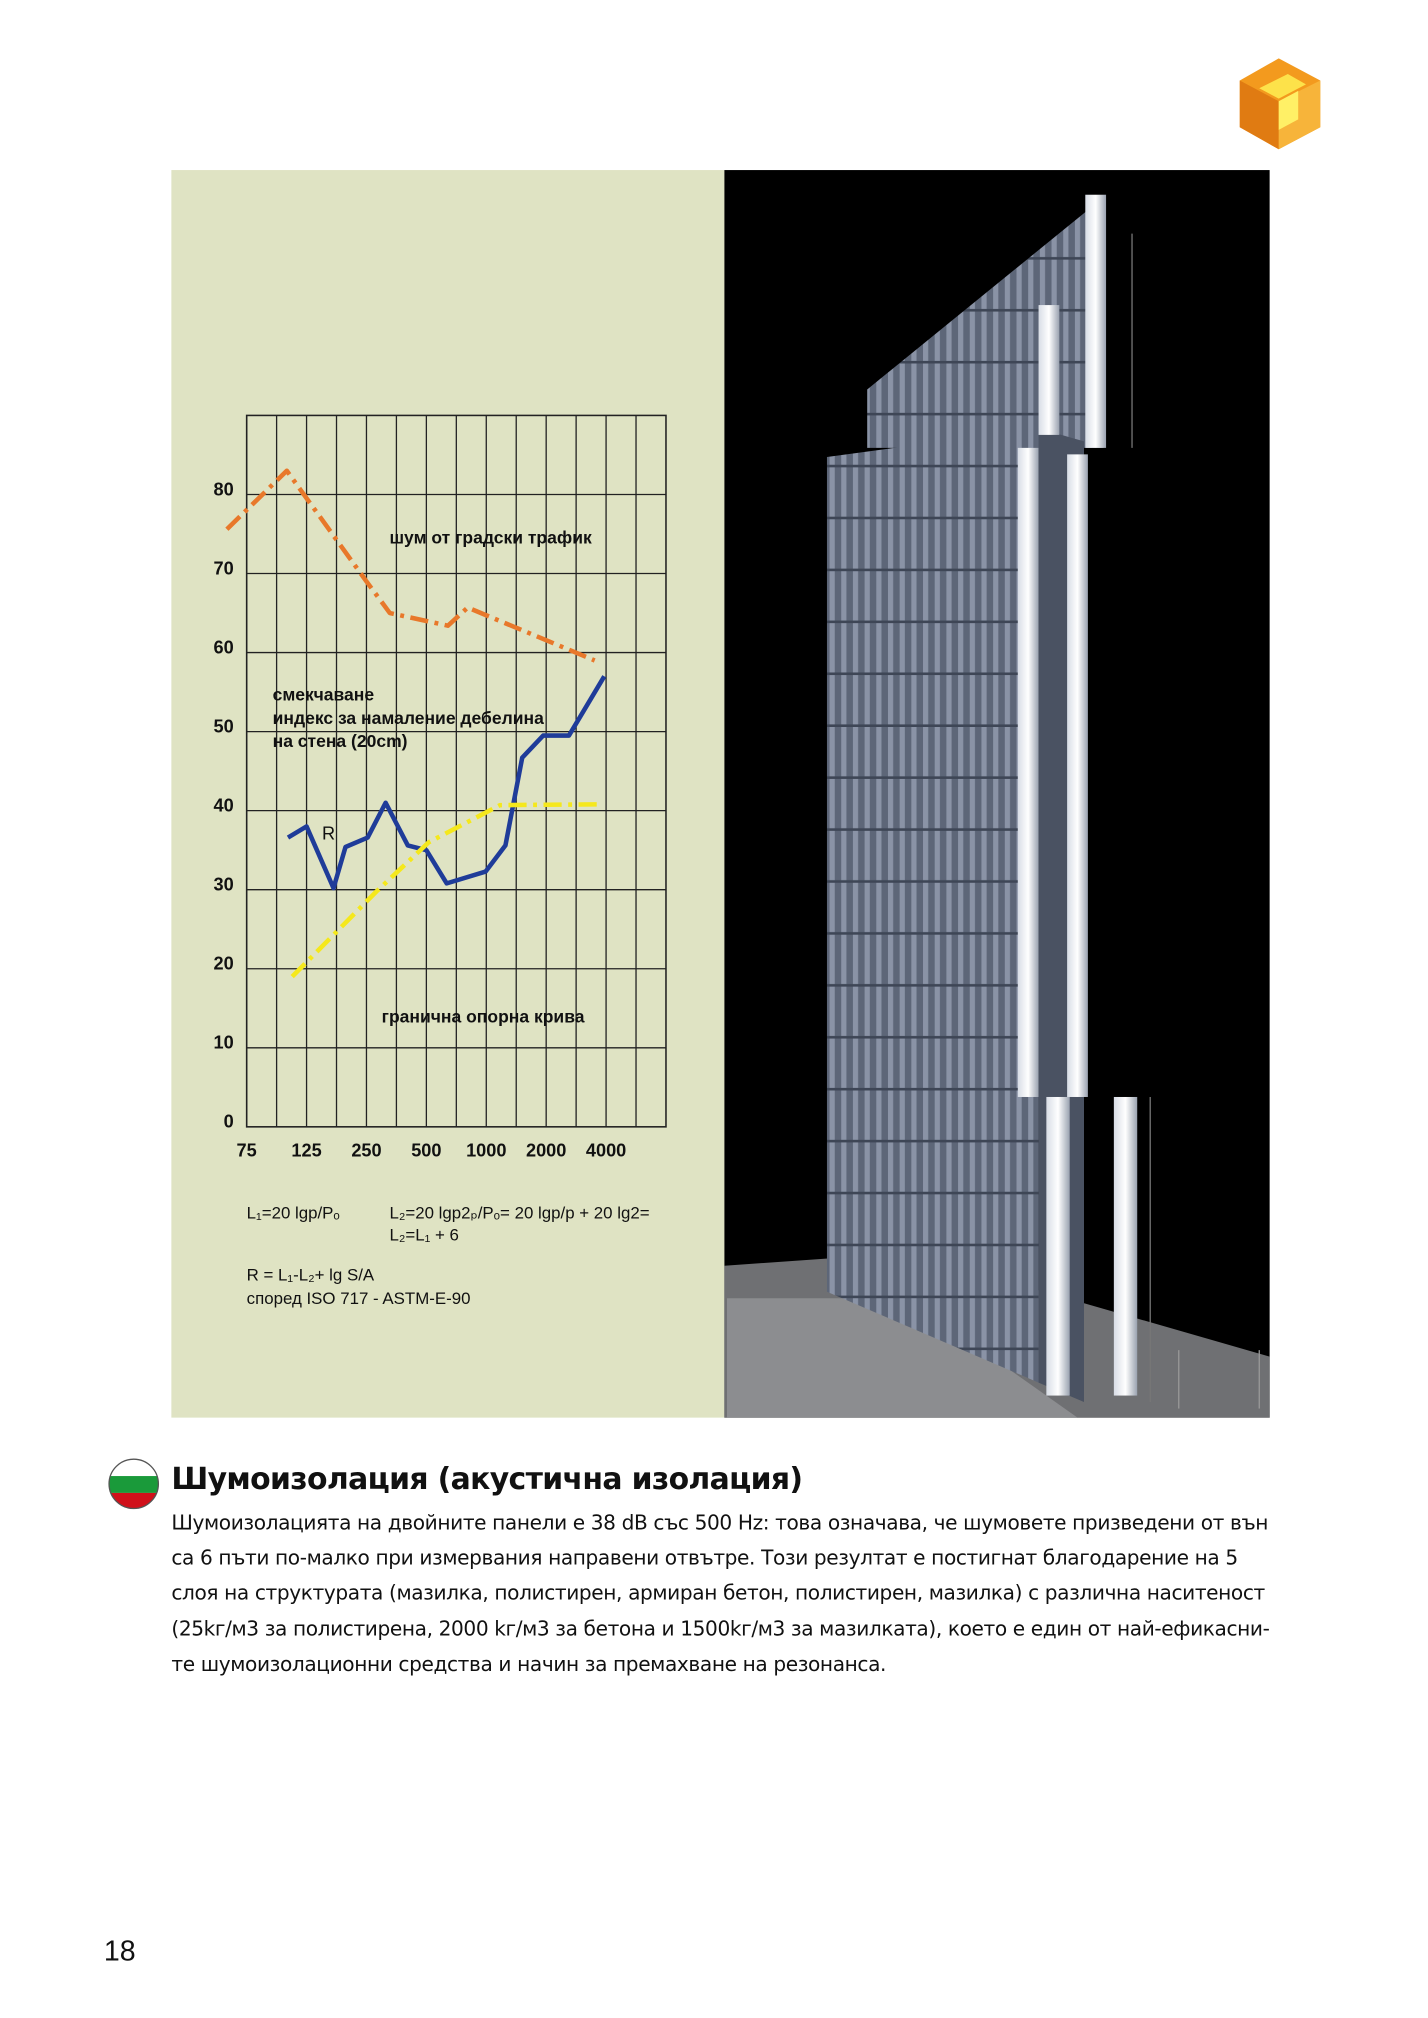 The width and height of the screenshot is (1428, 2018). I want to click on y-tick-label: 70, so click(223, 568).